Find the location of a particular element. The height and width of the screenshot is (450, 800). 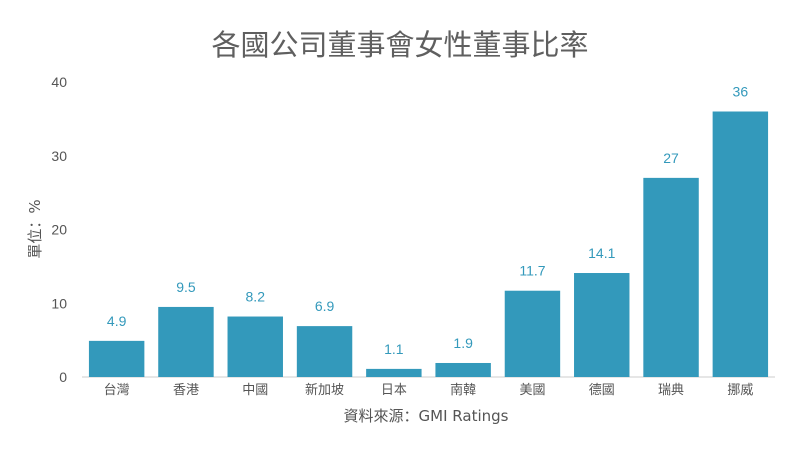

value-label: 1.1 is located at coordinates (394, 349).